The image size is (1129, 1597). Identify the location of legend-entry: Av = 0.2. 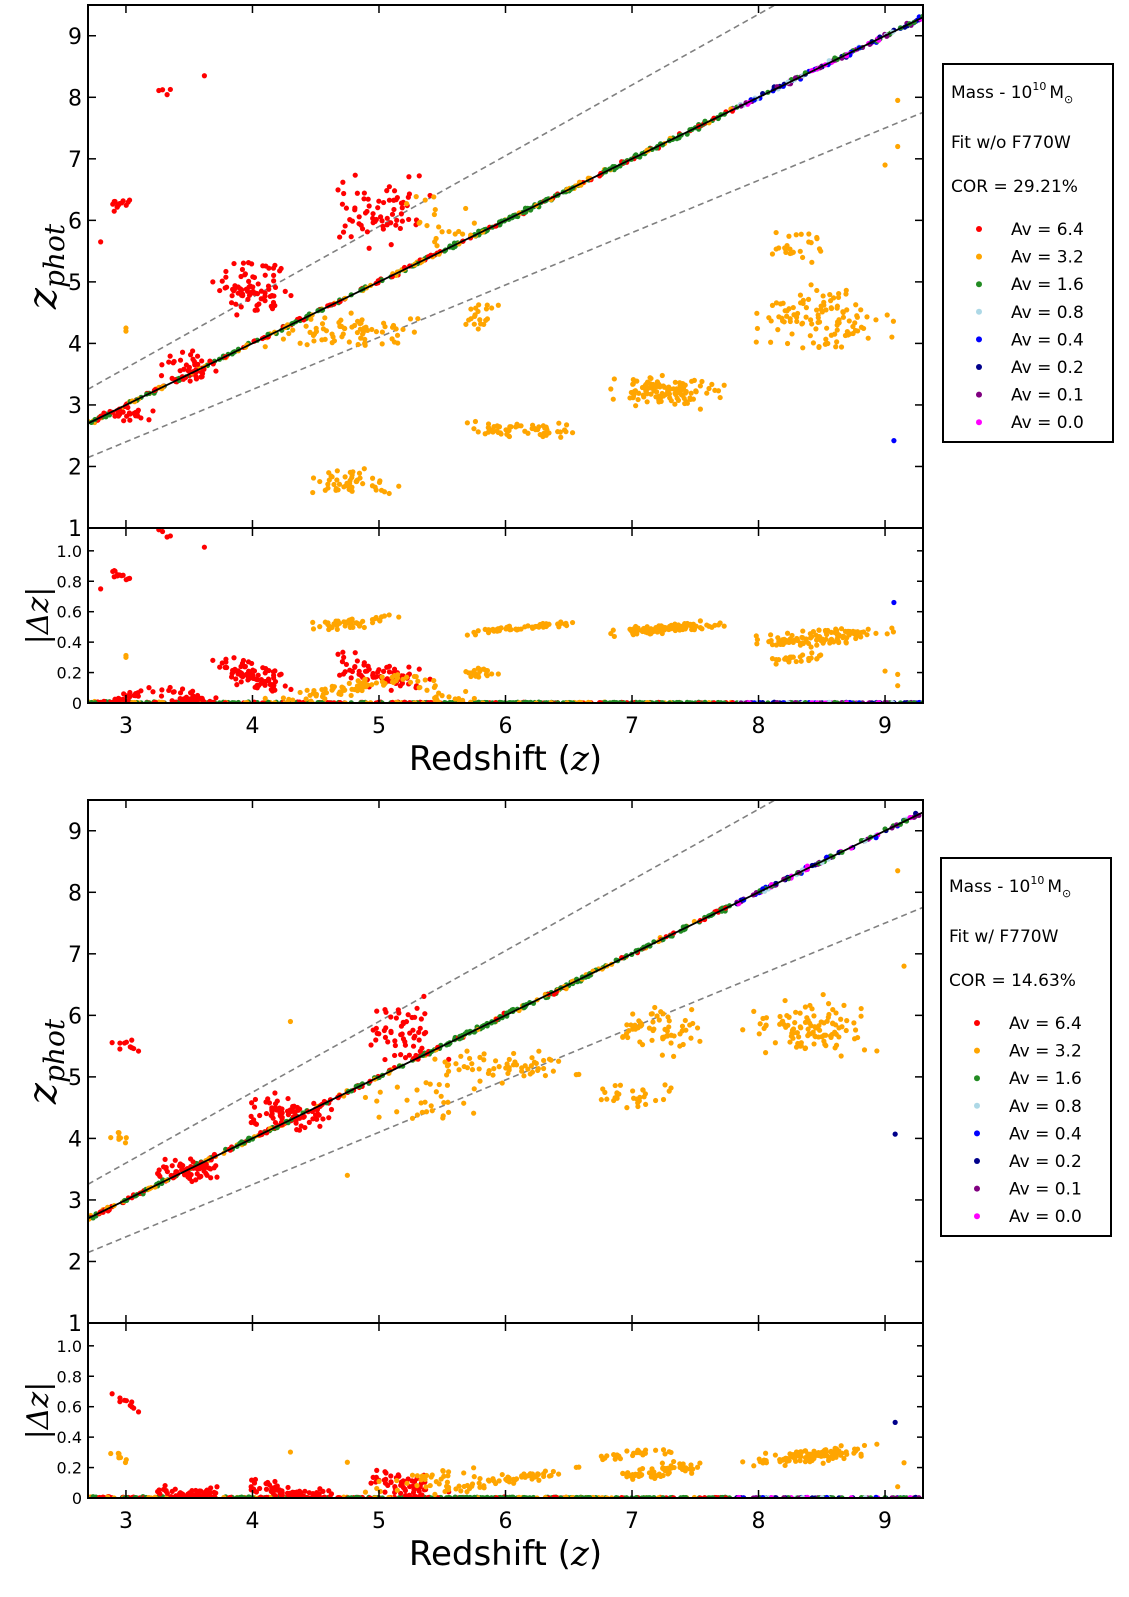
(1047, 368).